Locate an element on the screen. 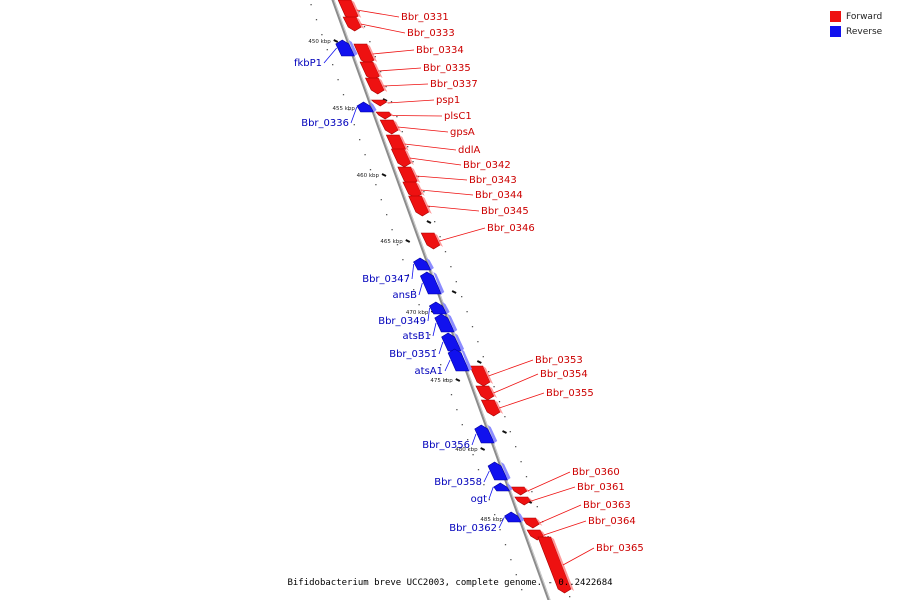 The image size is (900, 600). gene-bbr_0349: Bbr_0349 is located at coordinates (414, 314).